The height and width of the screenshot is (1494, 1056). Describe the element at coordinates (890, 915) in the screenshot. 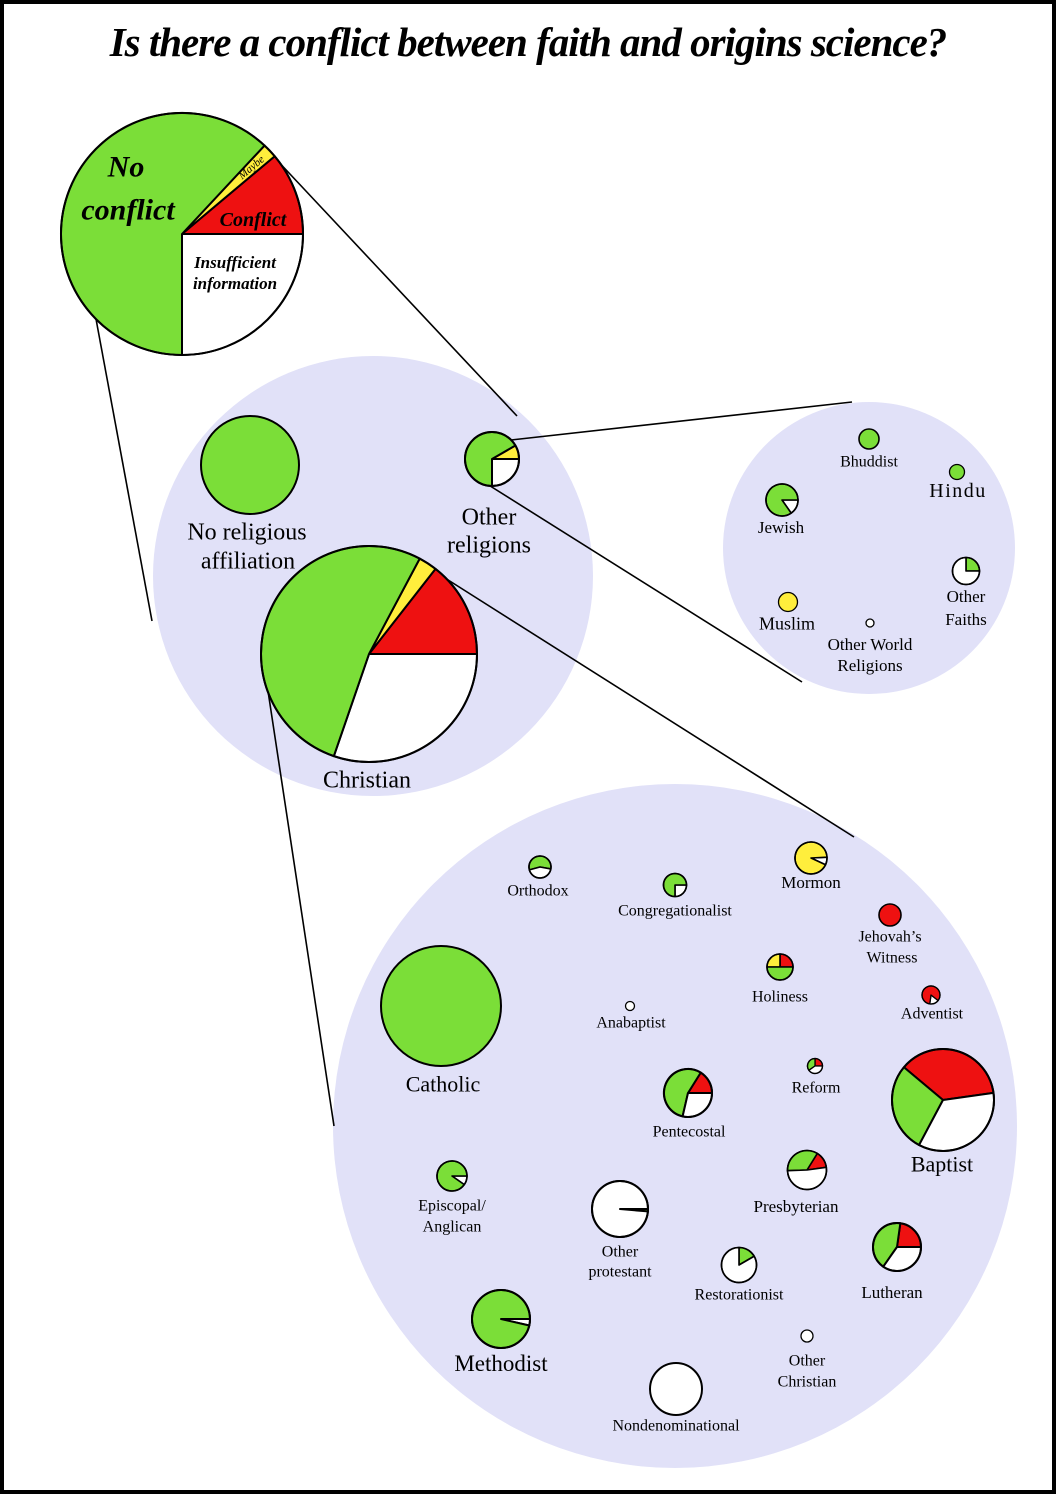

I see `pie-jehovahs-witness-slice-red` at that location.